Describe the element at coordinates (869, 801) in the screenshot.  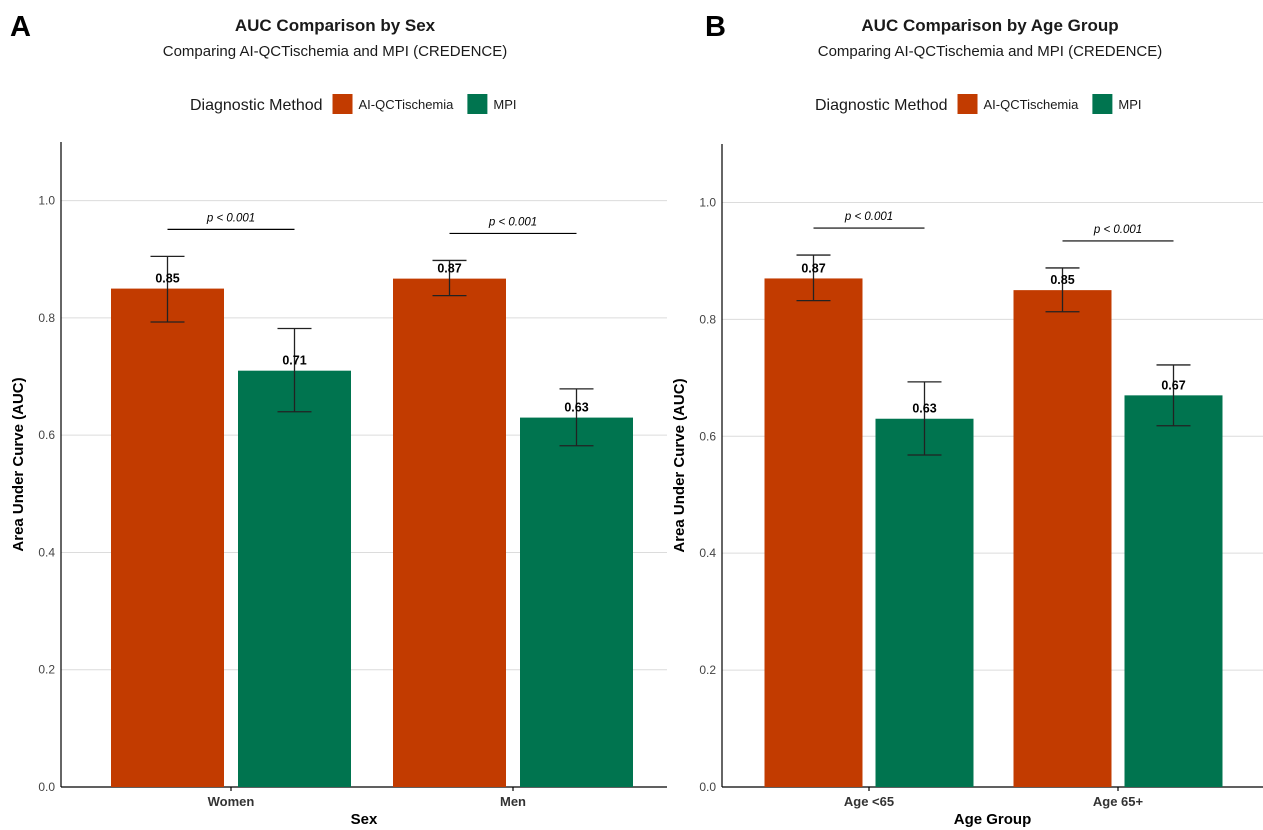
I see `x-tick-label: Age <65` at that location.